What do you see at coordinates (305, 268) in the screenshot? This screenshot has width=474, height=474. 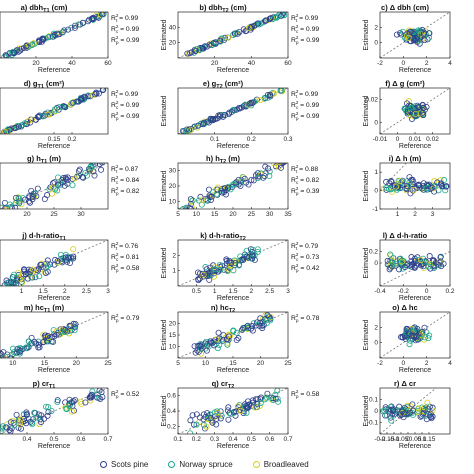 I see `r2-label: R2 p = 0.42` at bounding box center [305, 268].